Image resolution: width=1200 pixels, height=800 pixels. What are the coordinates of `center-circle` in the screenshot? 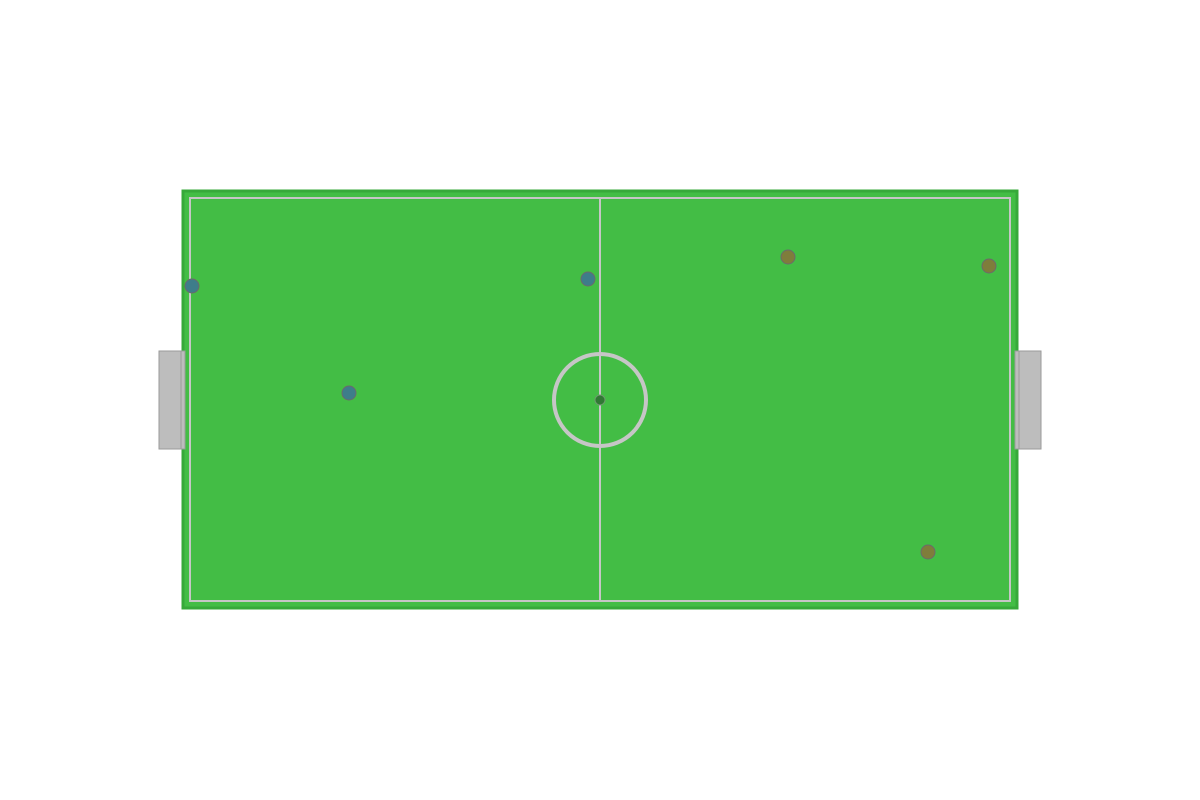 It's located at (600, 400).